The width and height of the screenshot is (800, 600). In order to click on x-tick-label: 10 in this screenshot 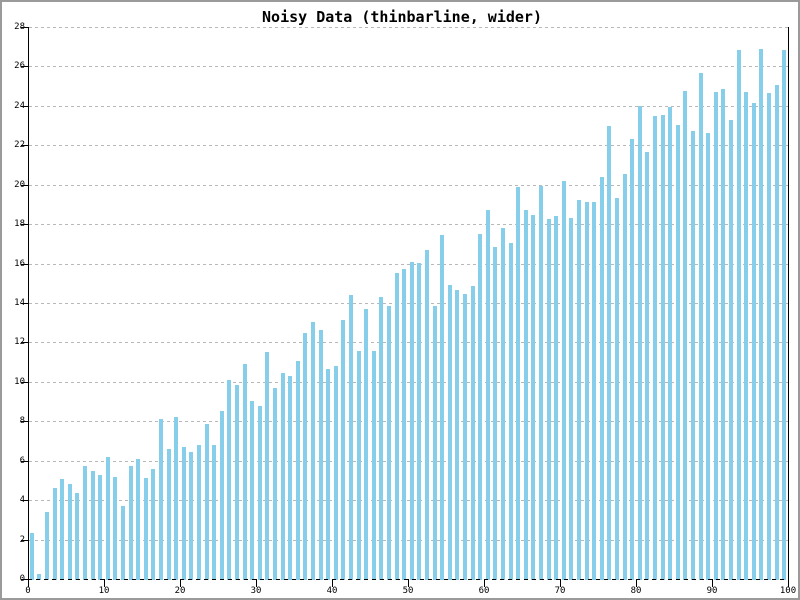, I will do `click(104, 591)`.